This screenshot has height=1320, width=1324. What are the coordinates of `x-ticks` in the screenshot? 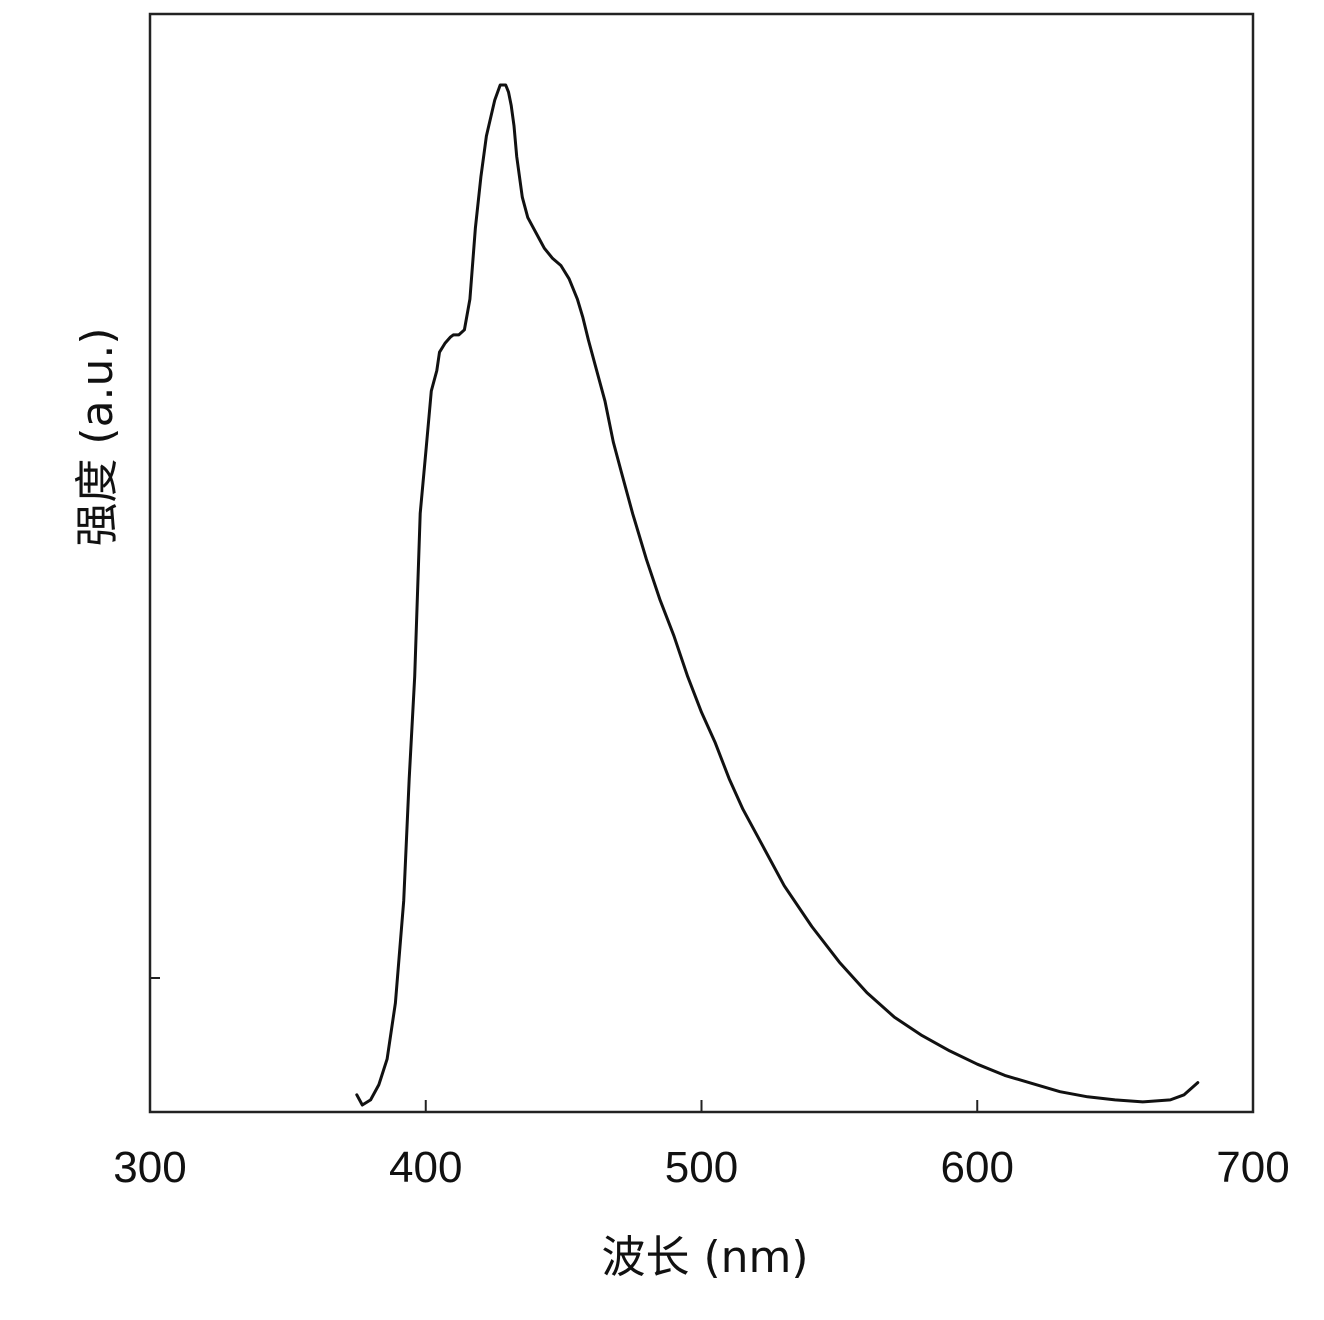 It's located at (702, 1106).